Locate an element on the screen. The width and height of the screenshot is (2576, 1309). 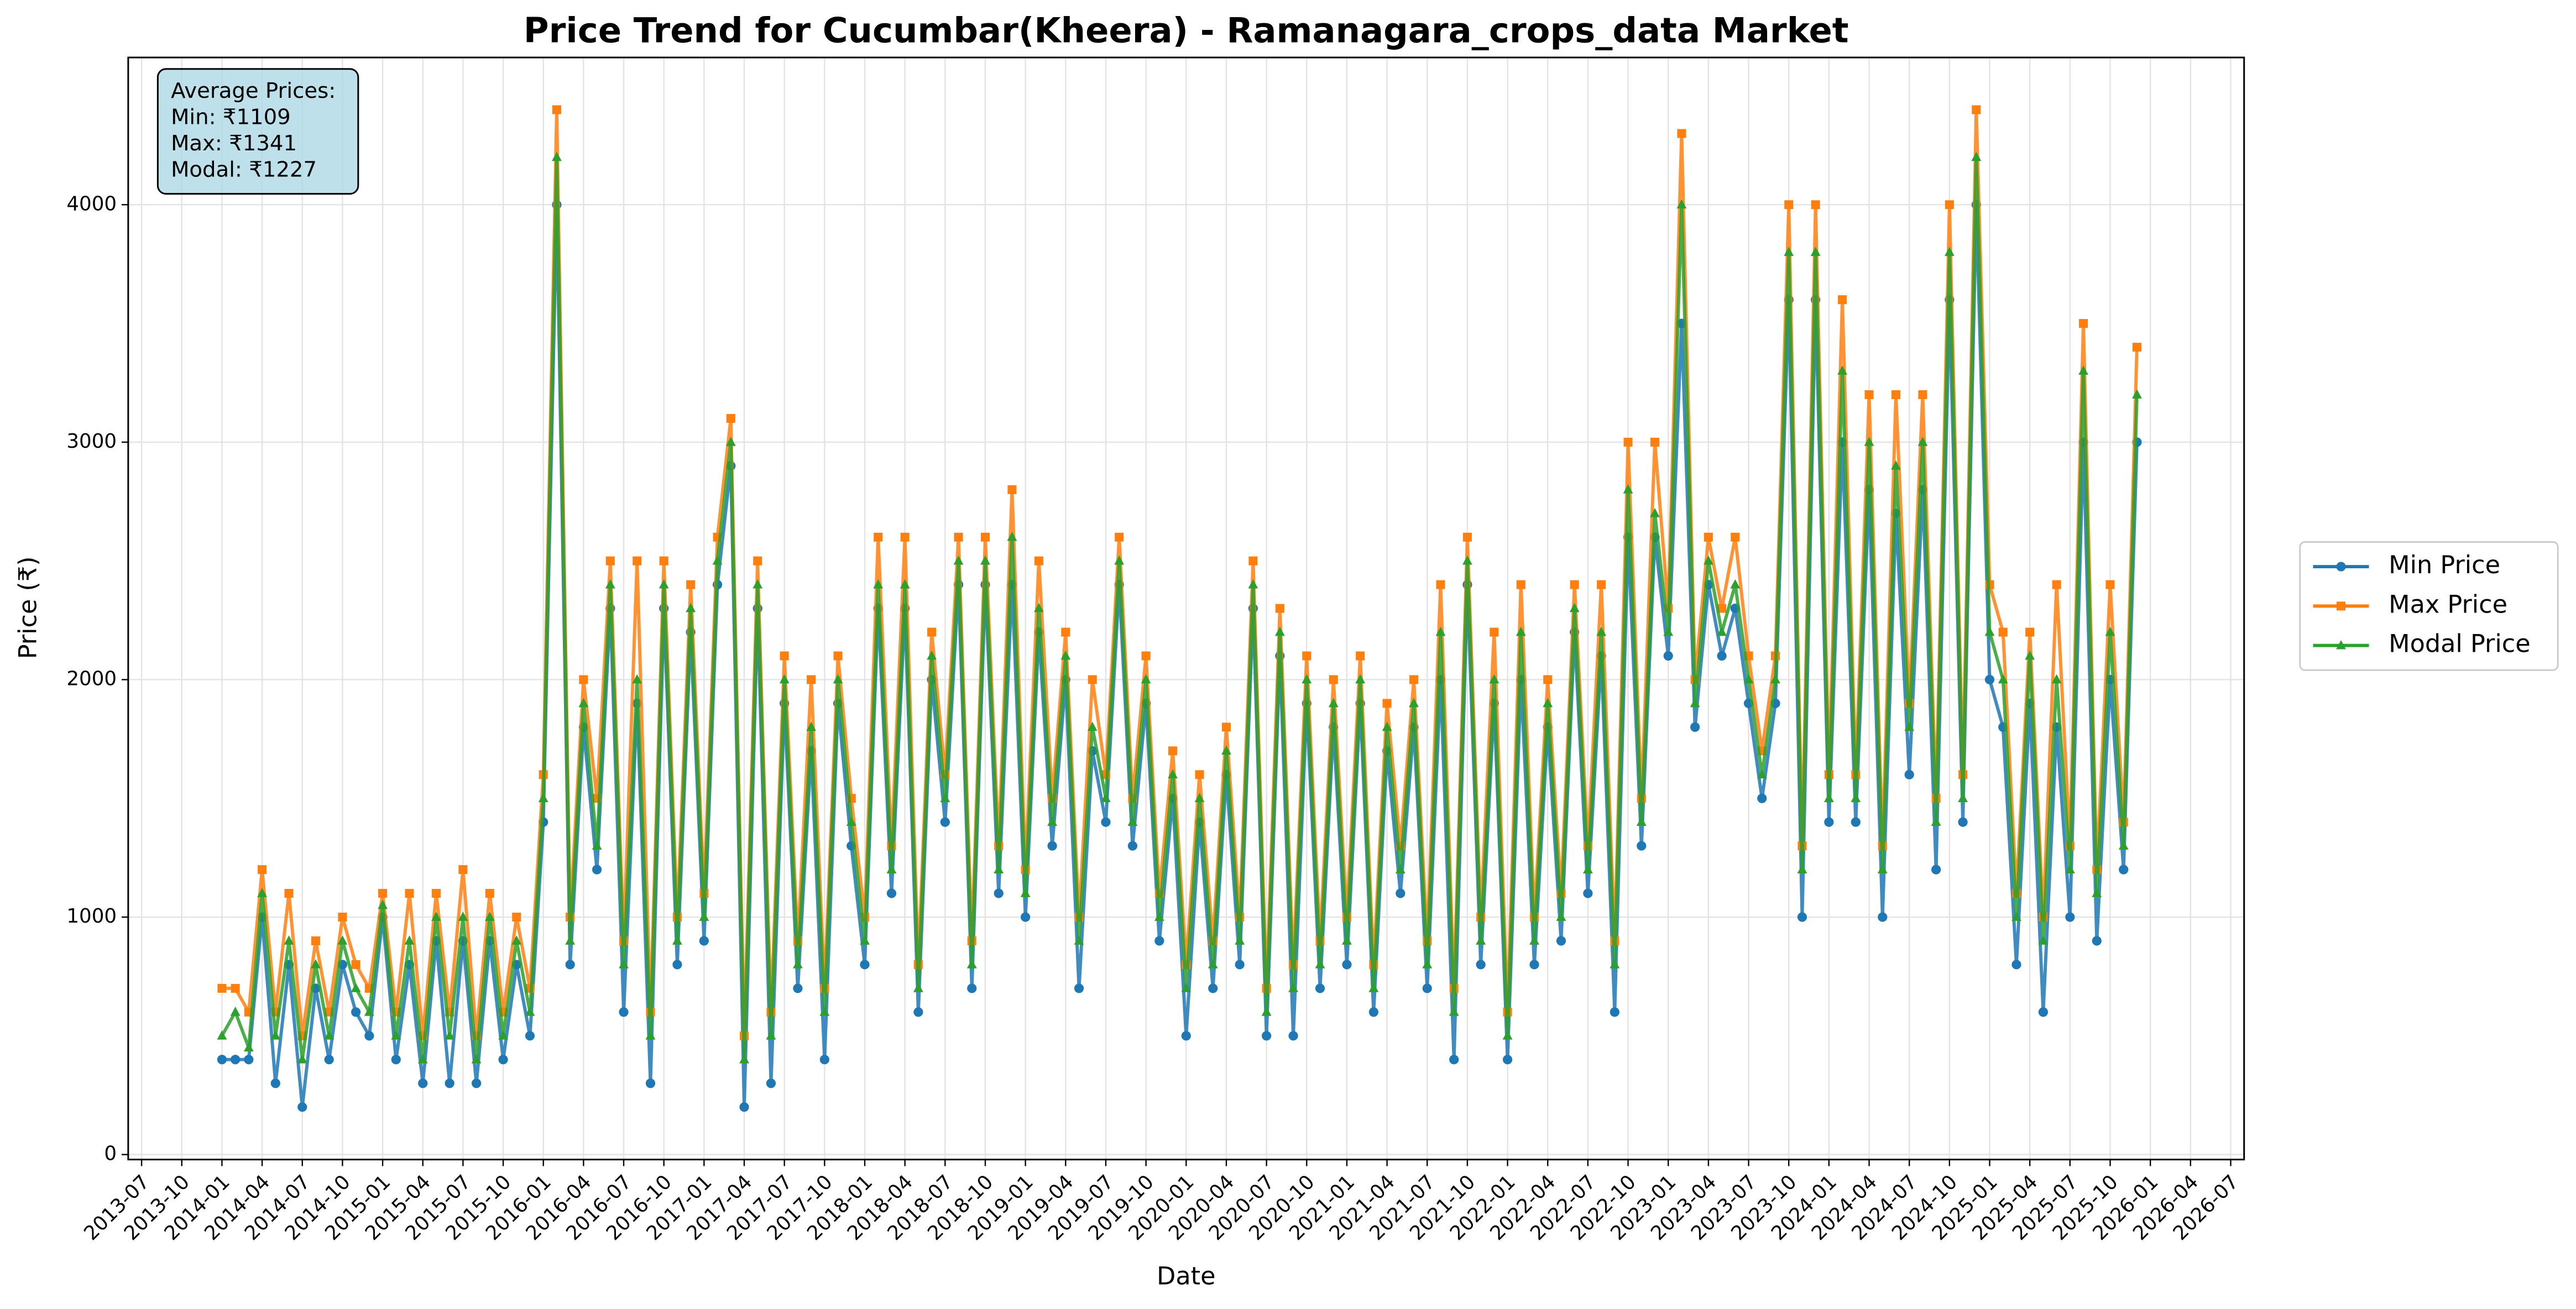
annotation-text: Modal: ₹1227 is located at coordinates (244, 170).